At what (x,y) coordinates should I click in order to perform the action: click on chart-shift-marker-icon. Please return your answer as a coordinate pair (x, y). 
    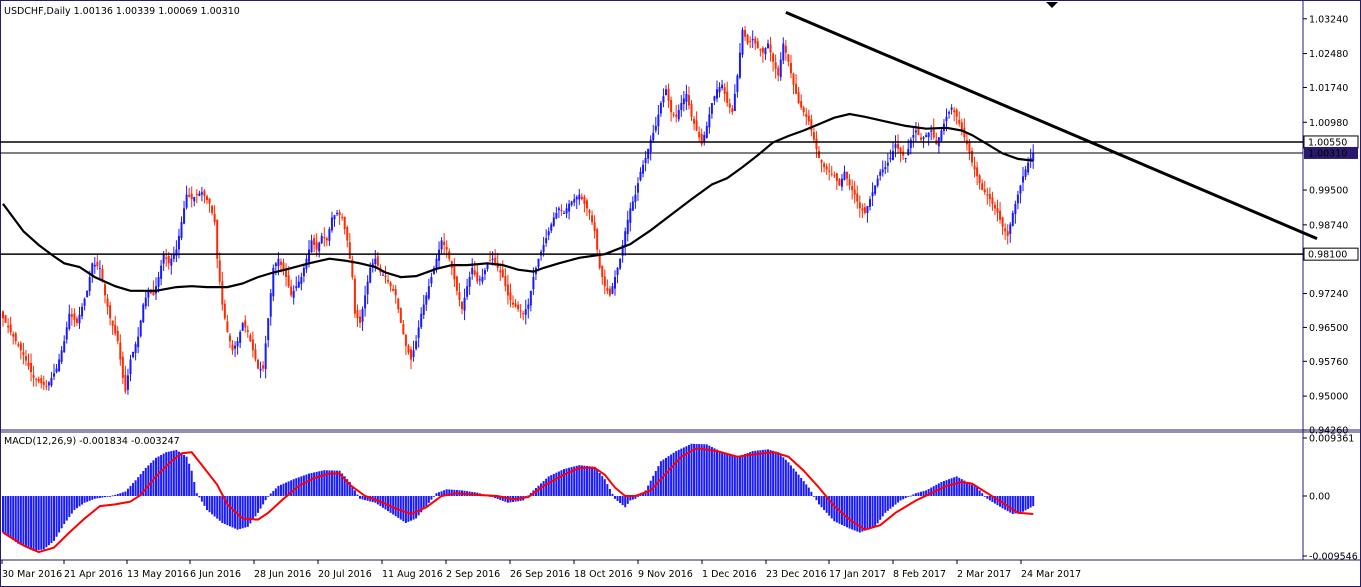
    Looking at the image, I should click on (1052, 5).